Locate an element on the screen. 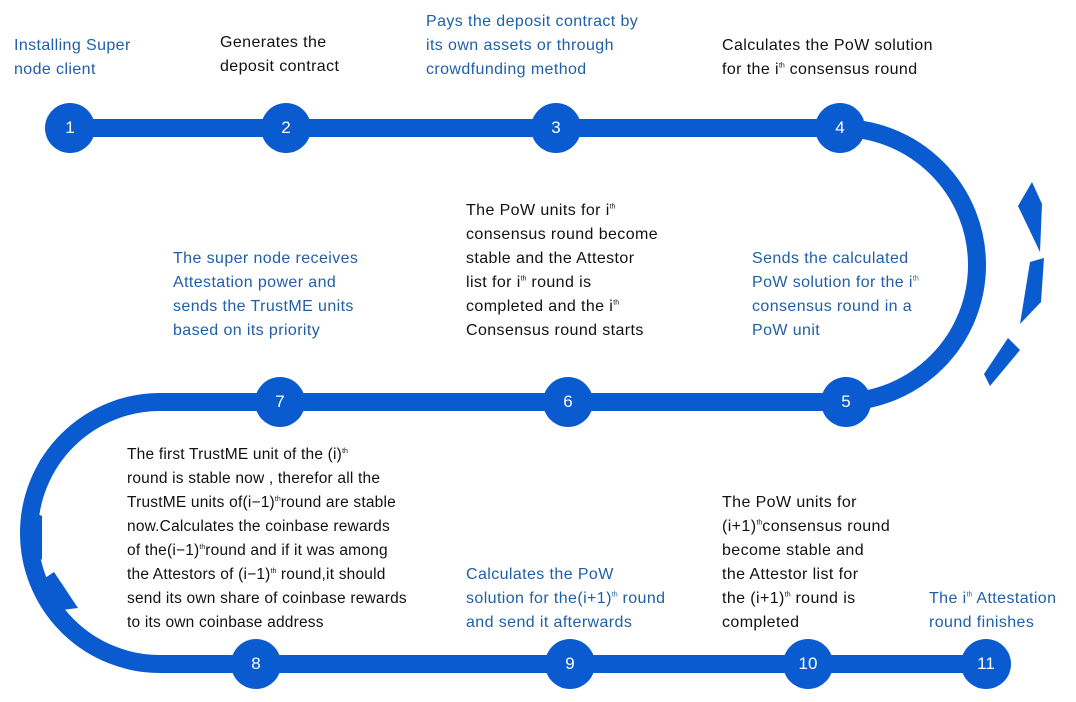  step-label-line: now.Calculates the coinbase rewards is located at coordinates (267, 527).